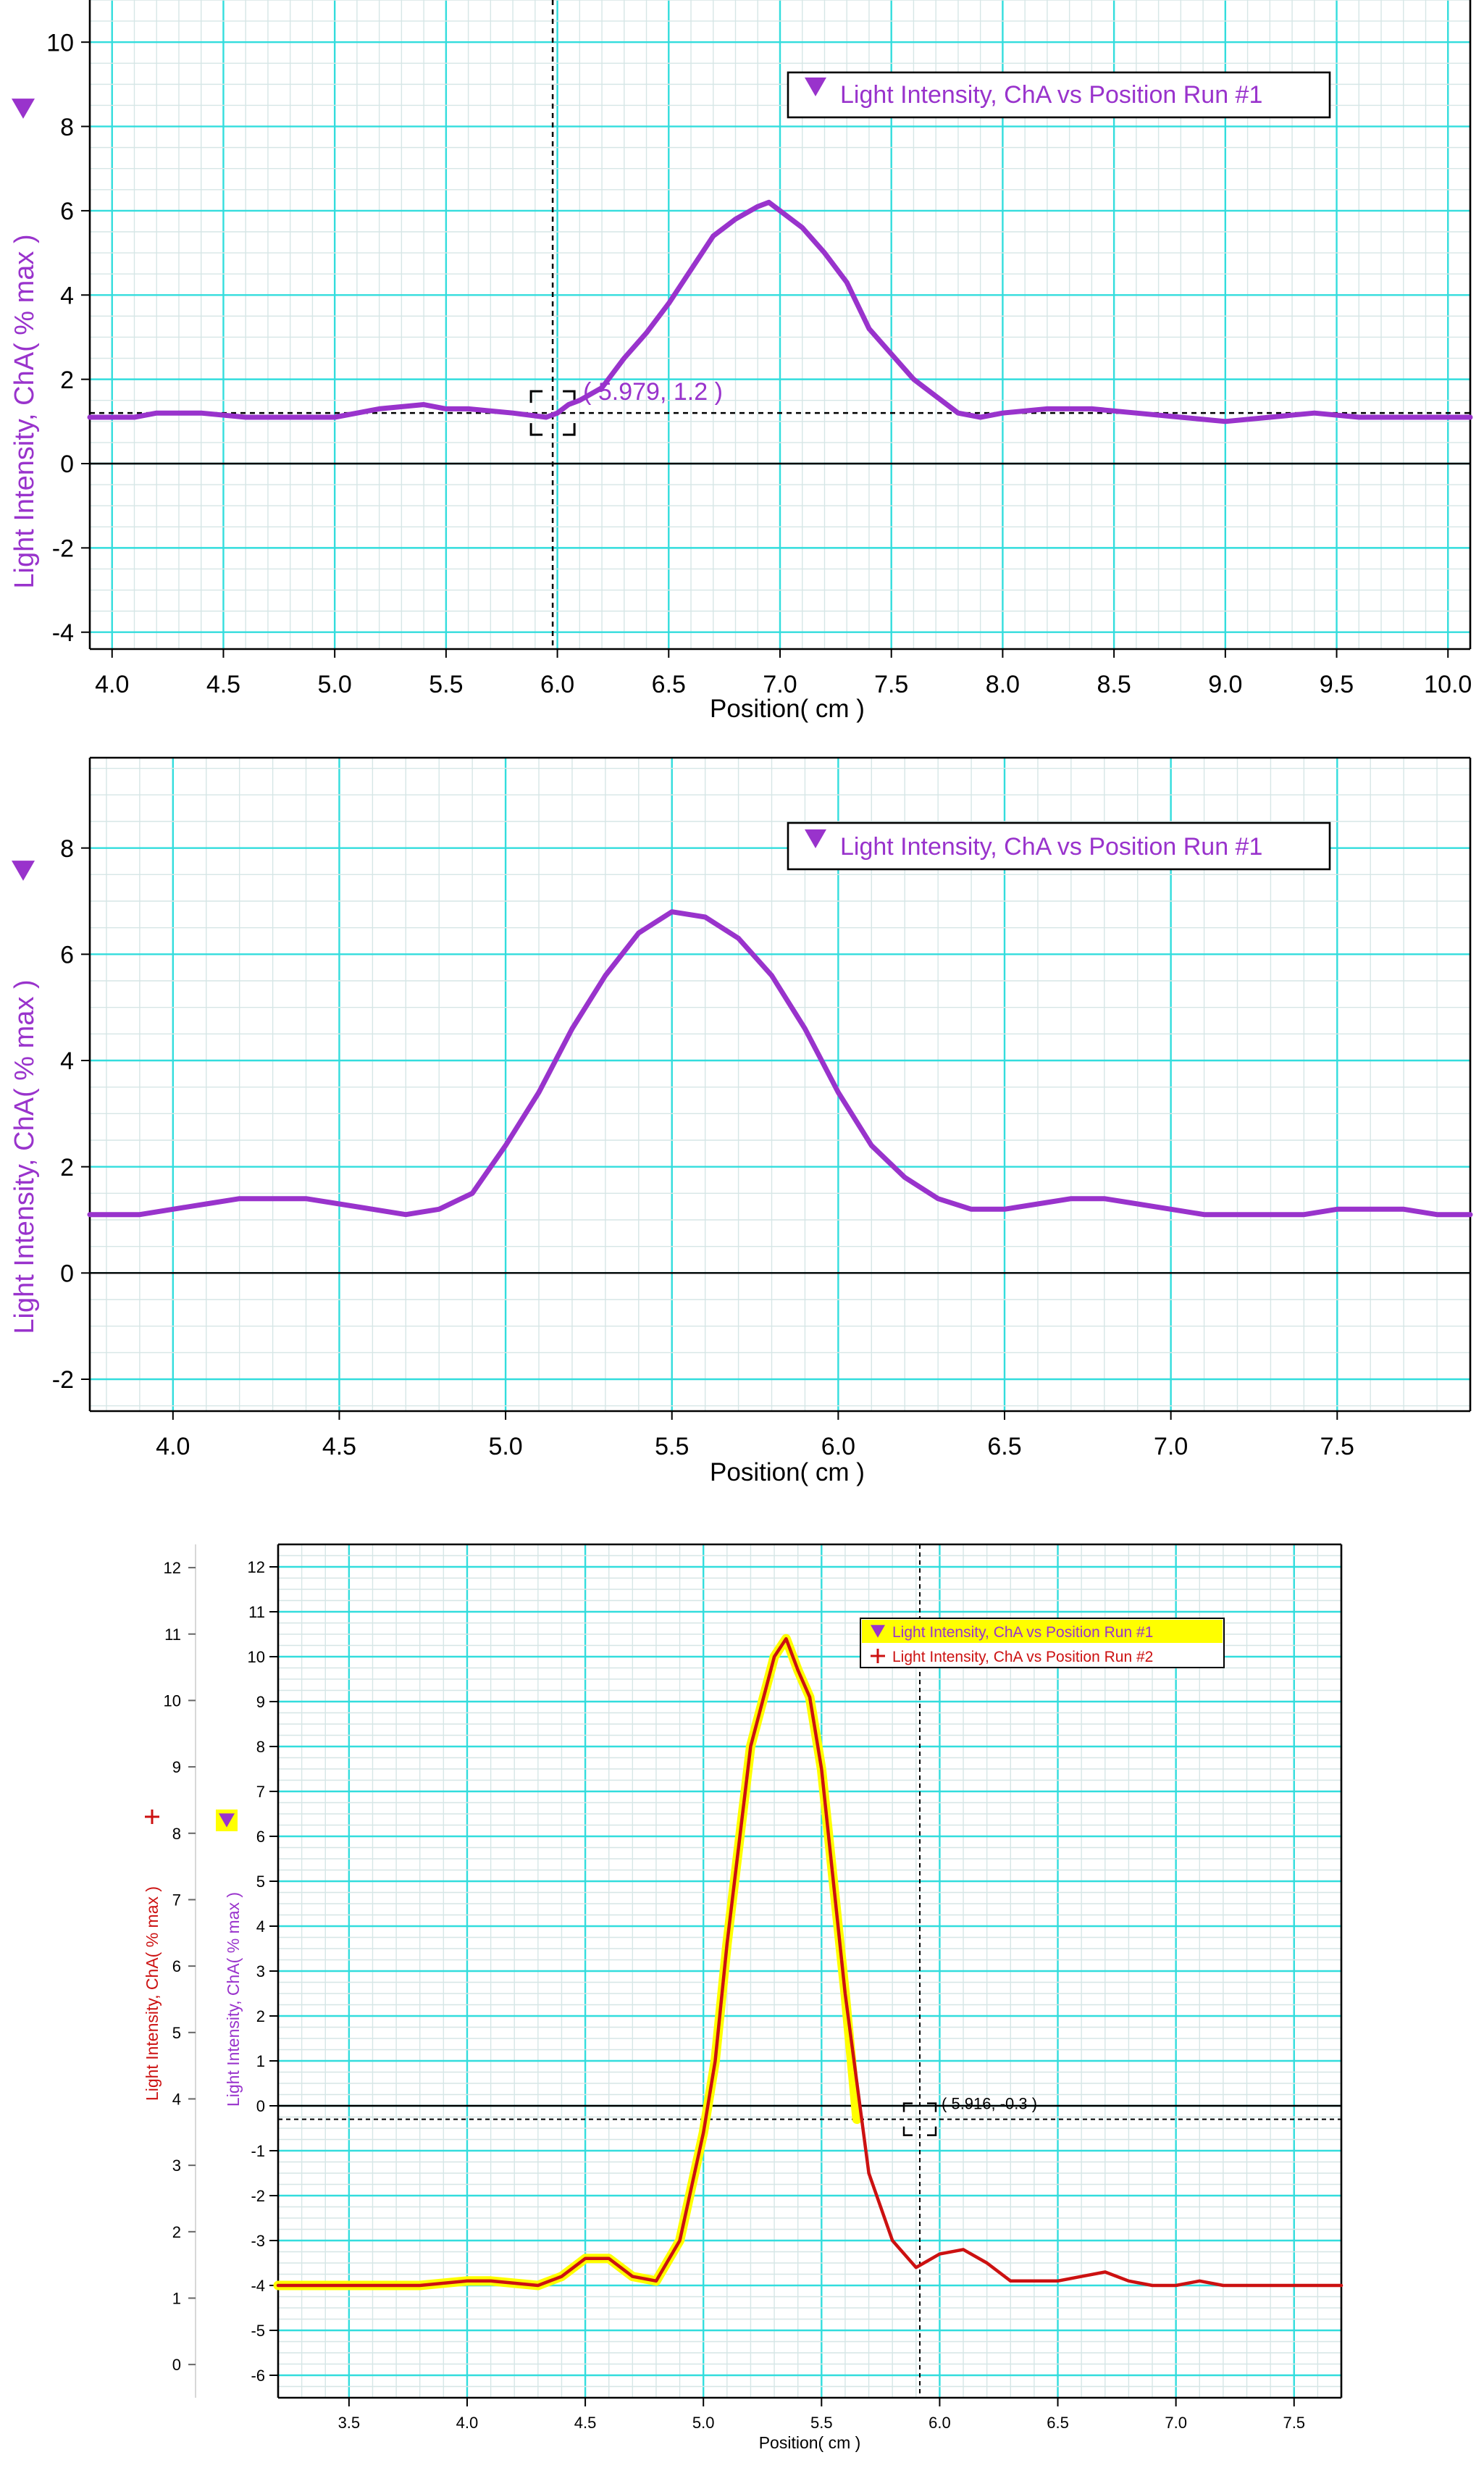  Describe the element at coordinates (176, 1767) in the screenshot. I see `outer-y-tick-label: 9` at that location.